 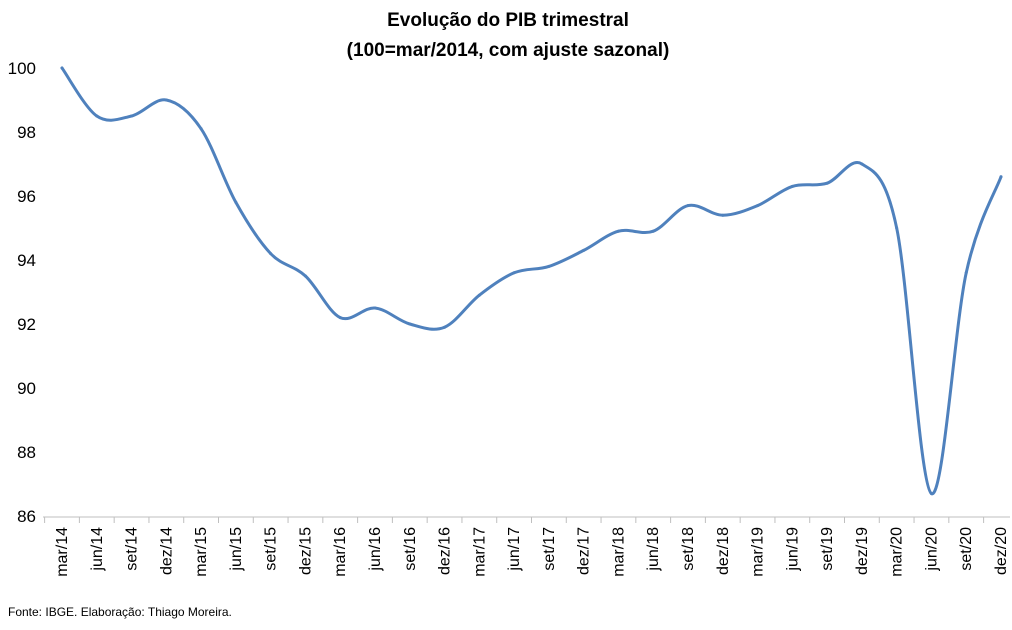 I want to click on y-axis-ticks: 86 88 90 92 94 96 98 100, so click(x=22, y=292).